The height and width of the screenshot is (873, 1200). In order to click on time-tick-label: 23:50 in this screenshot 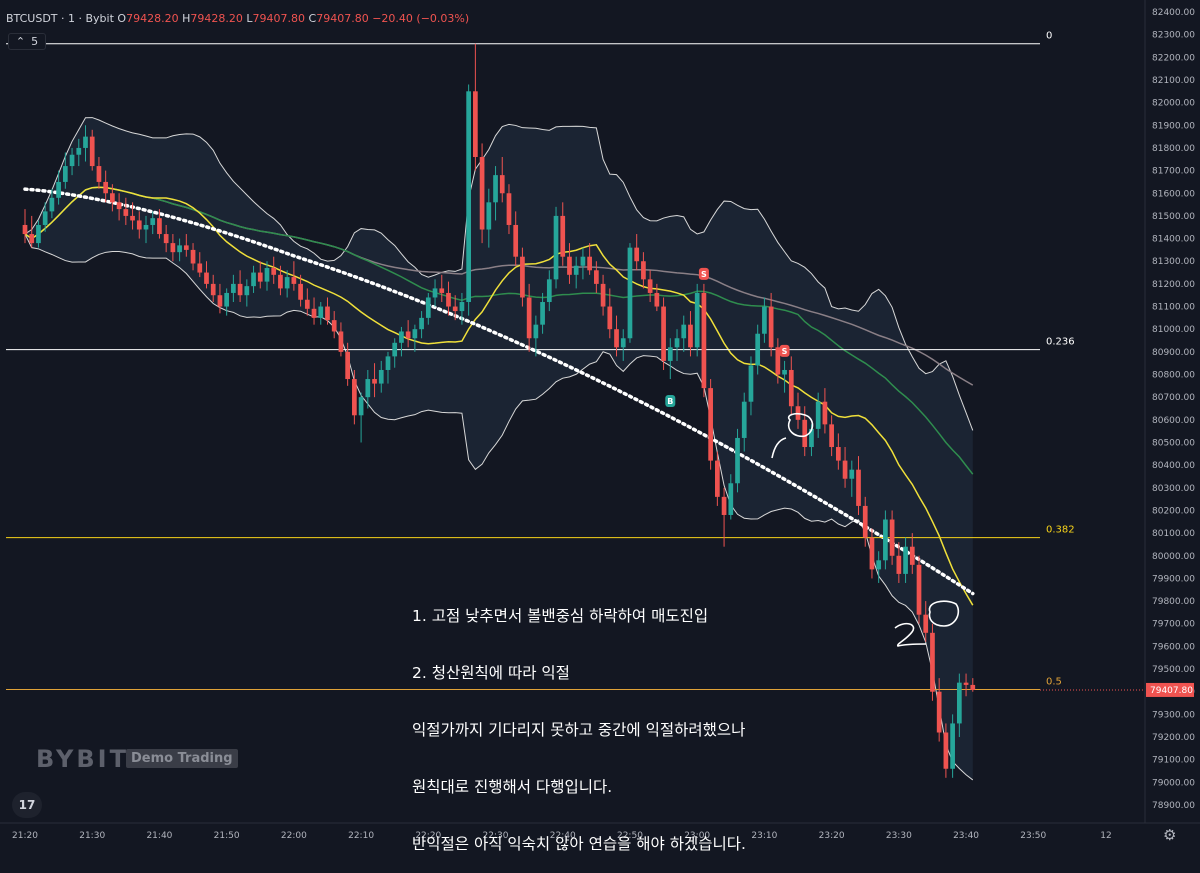, I will do `click(1033, 836)`.